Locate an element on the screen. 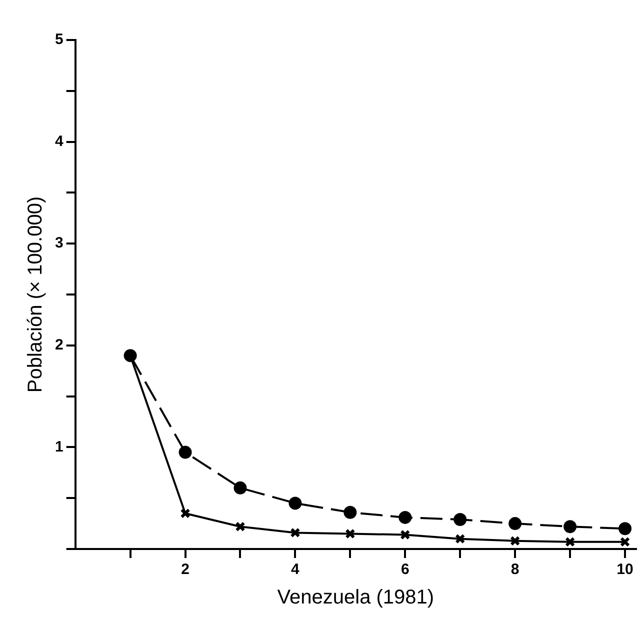  y-tick-label: 2 is located at coordinates (59, 345).